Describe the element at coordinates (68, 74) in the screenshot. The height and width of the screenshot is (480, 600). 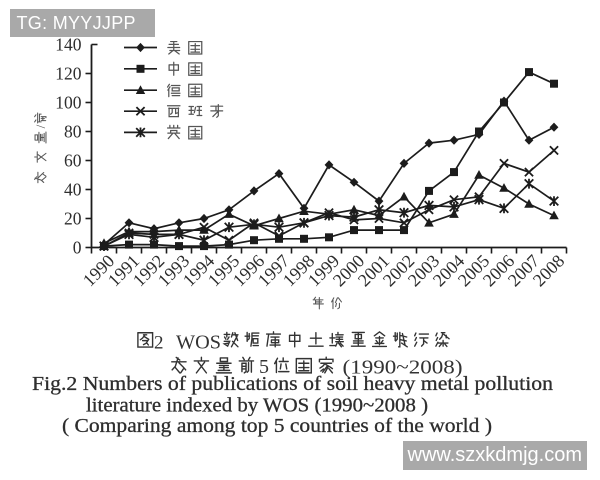
I see `svg-text: 120` at that location.